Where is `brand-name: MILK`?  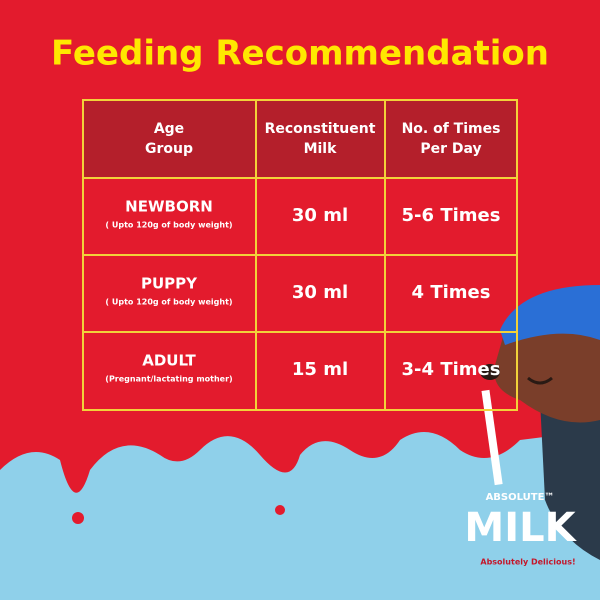 brand-name: MILK is located at coordinates (520, 528).